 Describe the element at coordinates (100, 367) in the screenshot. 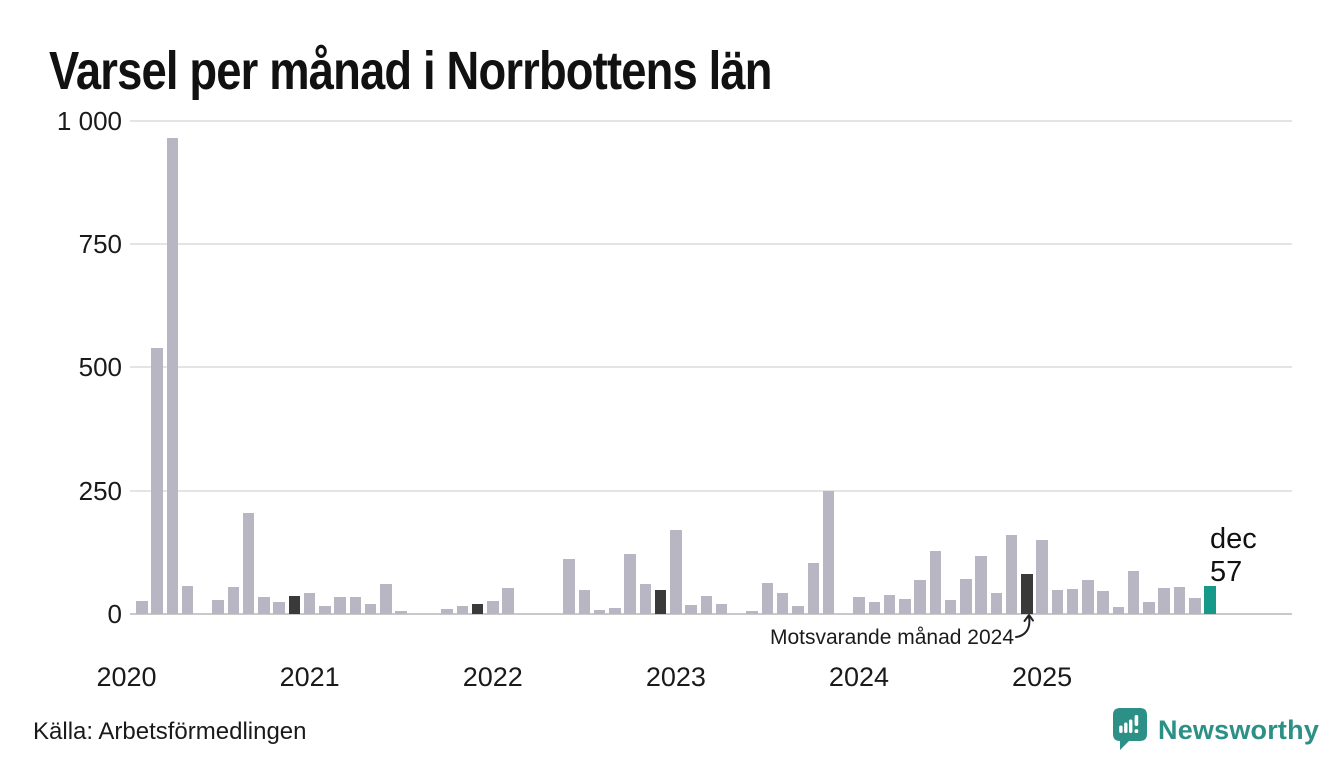

I see `y-axis-tick-label: 500` at that location.